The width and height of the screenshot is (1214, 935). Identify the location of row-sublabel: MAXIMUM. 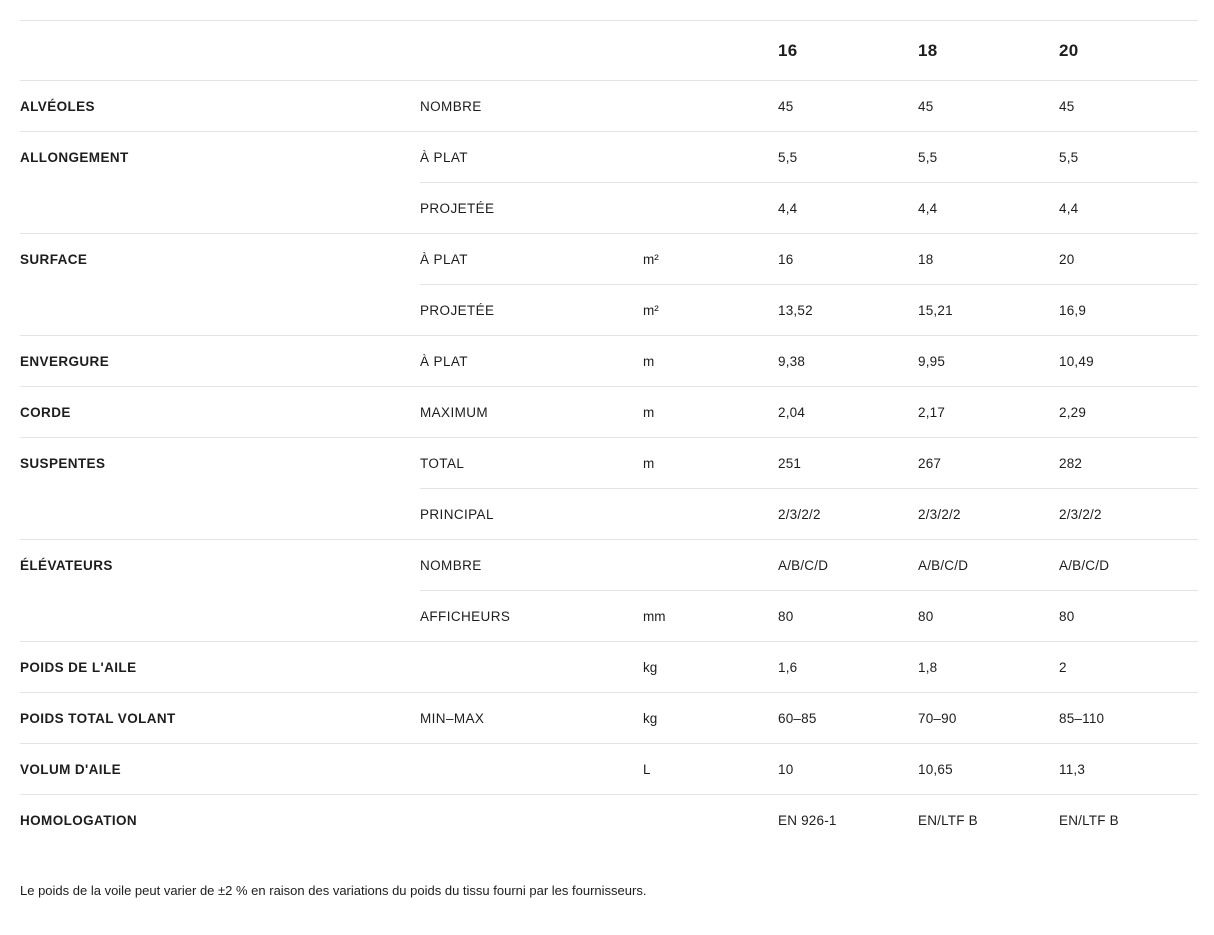
(454, 412).